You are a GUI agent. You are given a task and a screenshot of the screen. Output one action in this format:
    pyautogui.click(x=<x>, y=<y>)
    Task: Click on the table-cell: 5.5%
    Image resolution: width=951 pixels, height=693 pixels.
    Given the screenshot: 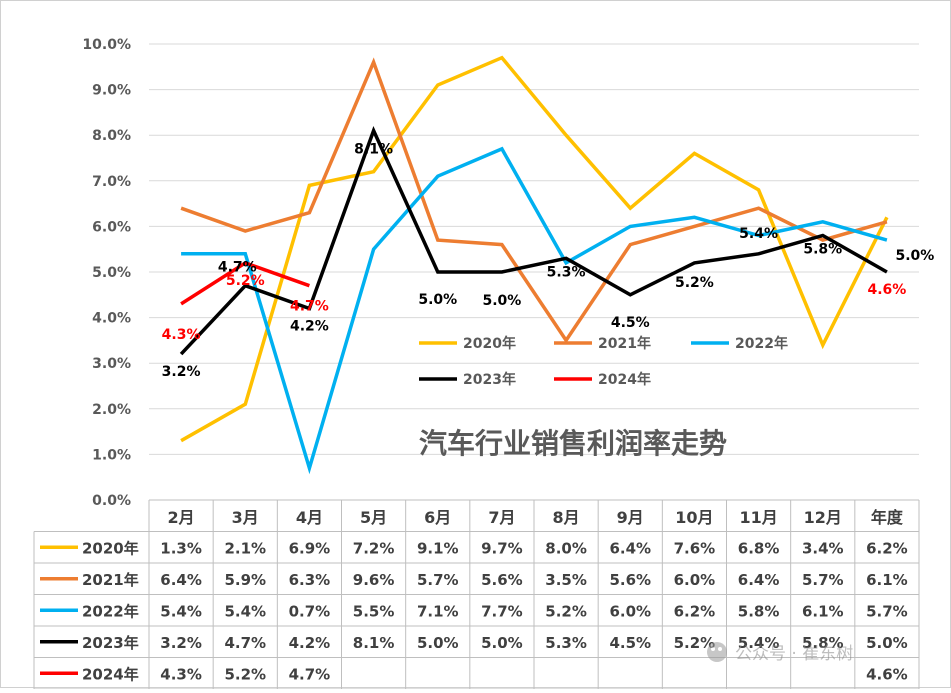 What is the action you would take?
    pyautogui.click(x=374, y=611)
    